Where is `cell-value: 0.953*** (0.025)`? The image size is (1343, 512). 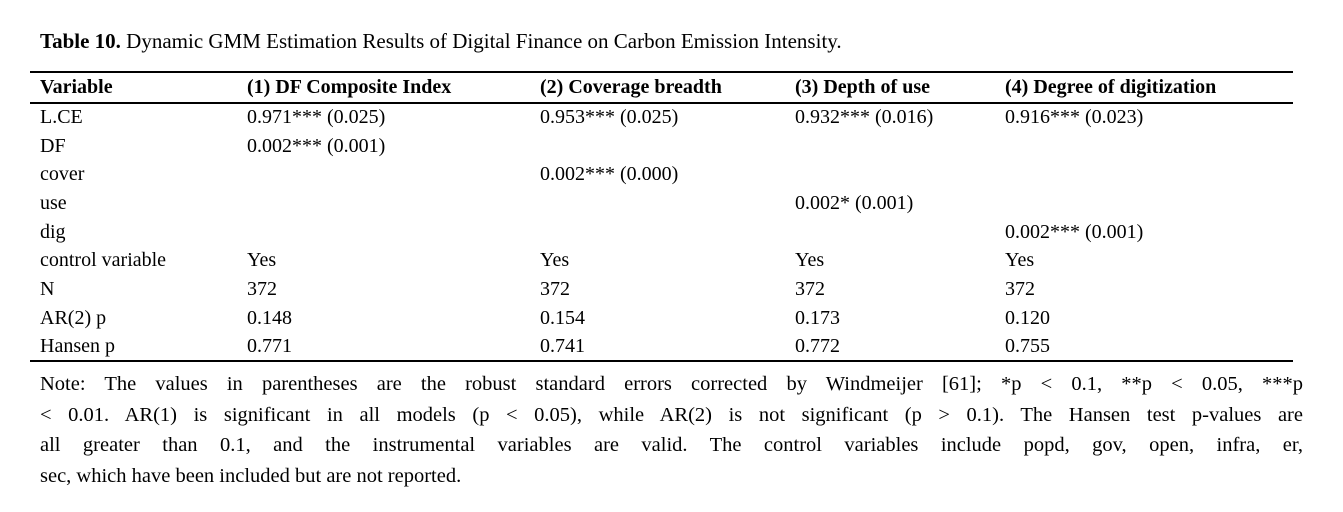
cell-value: 0.953*** (0.025) is located at coordinates (609, 117).